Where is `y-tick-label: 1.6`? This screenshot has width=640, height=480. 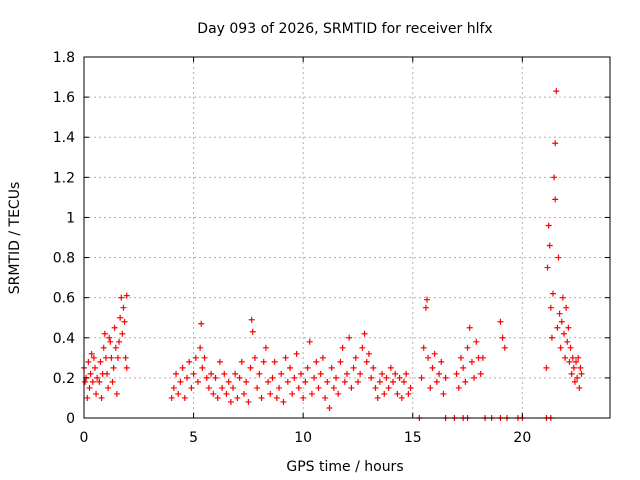 y-tick-label: 1.6 is located at coordinates (64, 98).